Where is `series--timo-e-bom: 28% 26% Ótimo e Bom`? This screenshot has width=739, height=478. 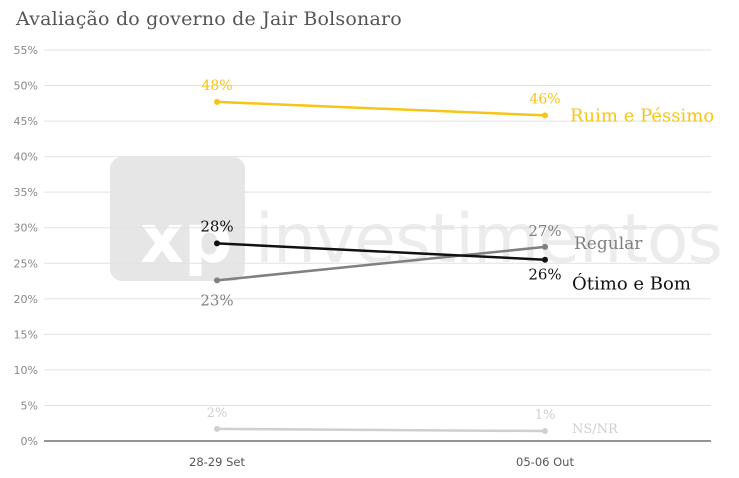 series--timo-e-bom: 28% 26% Ótimo e Bom is located at coordinates (445, 255).